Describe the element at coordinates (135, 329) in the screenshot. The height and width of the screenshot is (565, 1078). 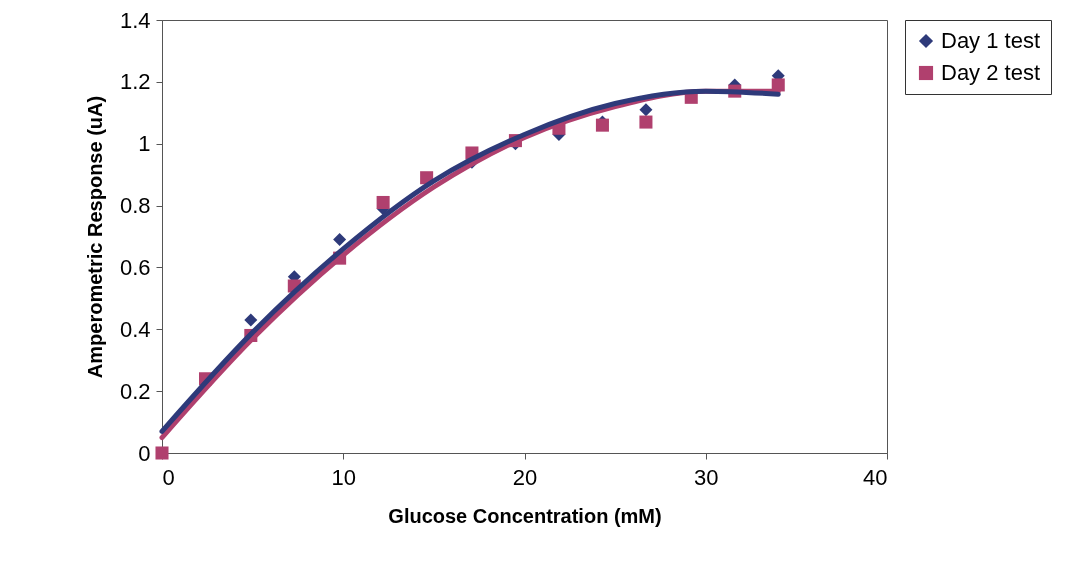
I see `y-tick-label: 0.4` at that location.